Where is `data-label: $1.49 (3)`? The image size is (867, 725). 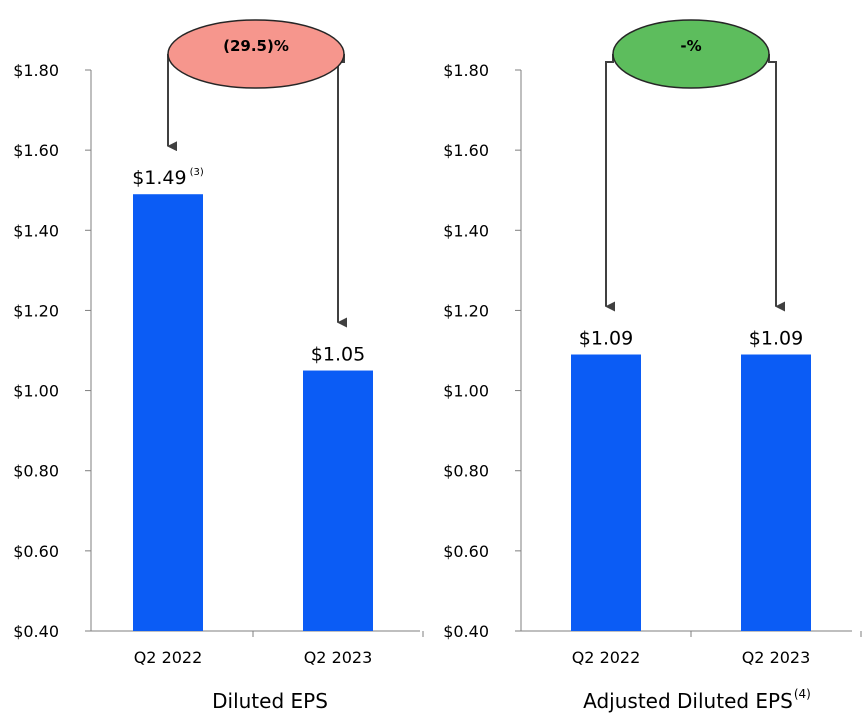
data-label: $1.49 (3) is located at coordinates (168, 178).